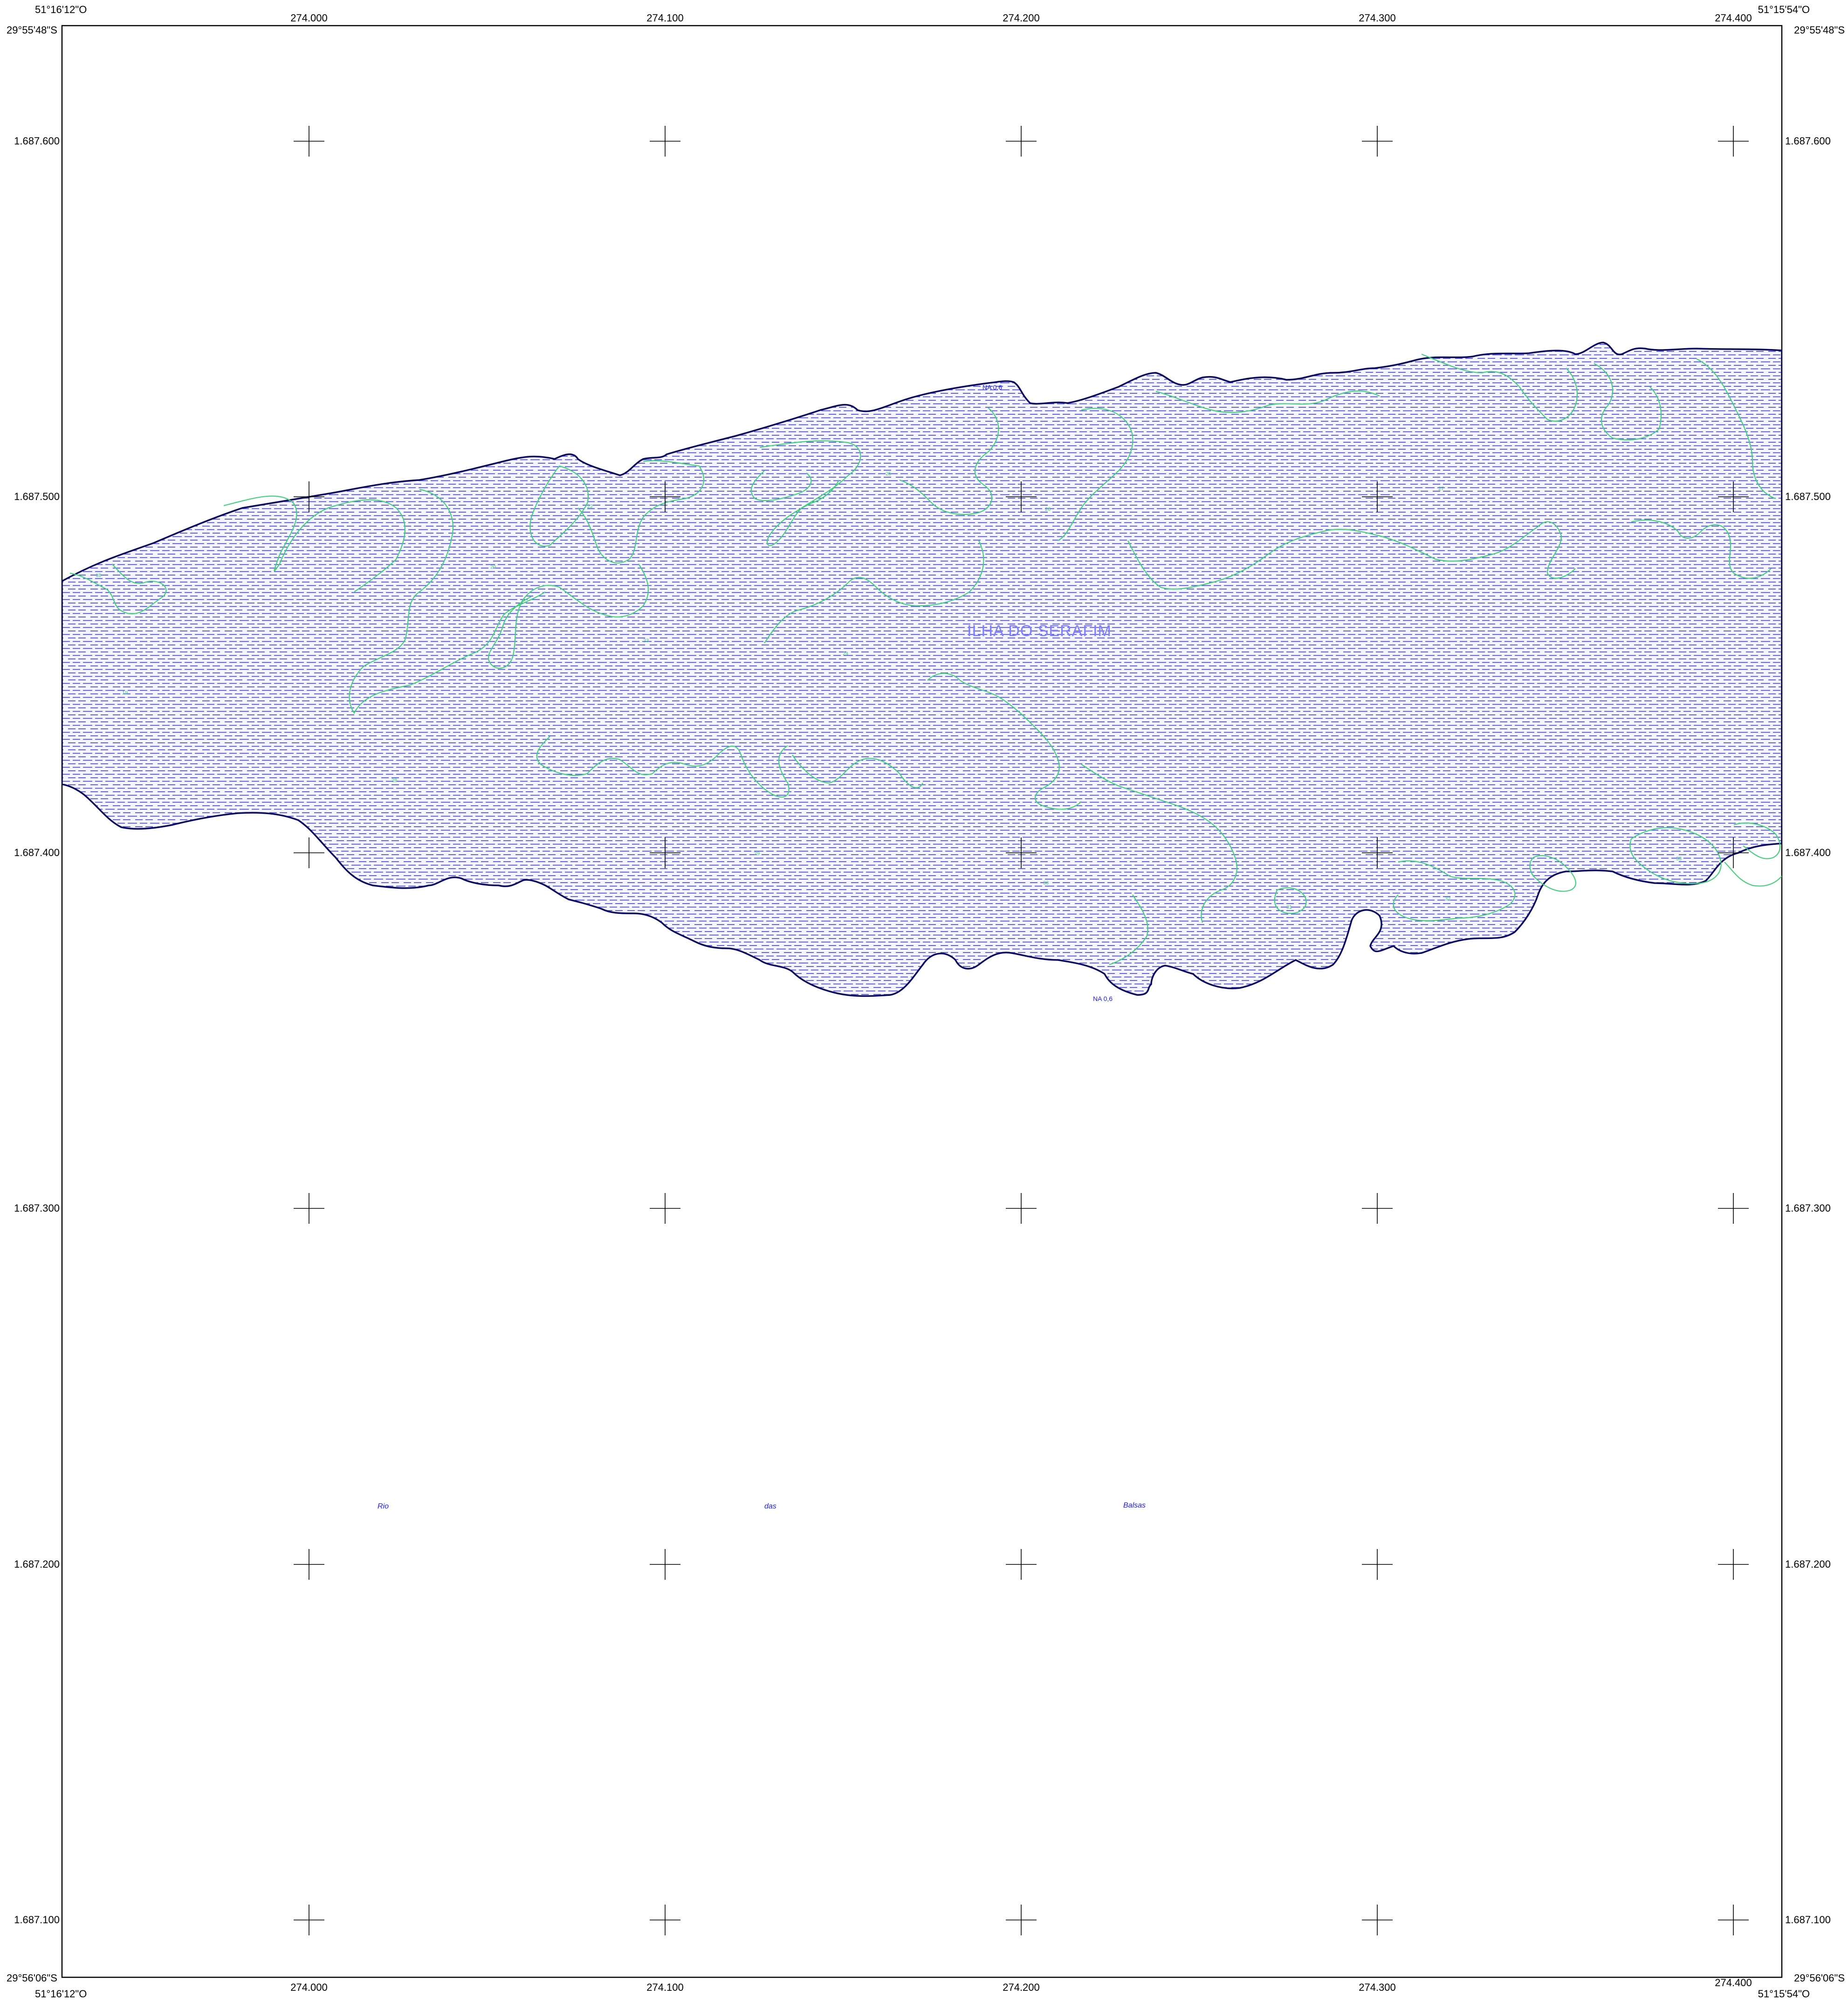 The width and height of the screenshot is (1848, 2002). What do you see at coordinates (1048, 509) in the screenshot?
I see `contour-label: 26` at bounding box center [1048, 509].